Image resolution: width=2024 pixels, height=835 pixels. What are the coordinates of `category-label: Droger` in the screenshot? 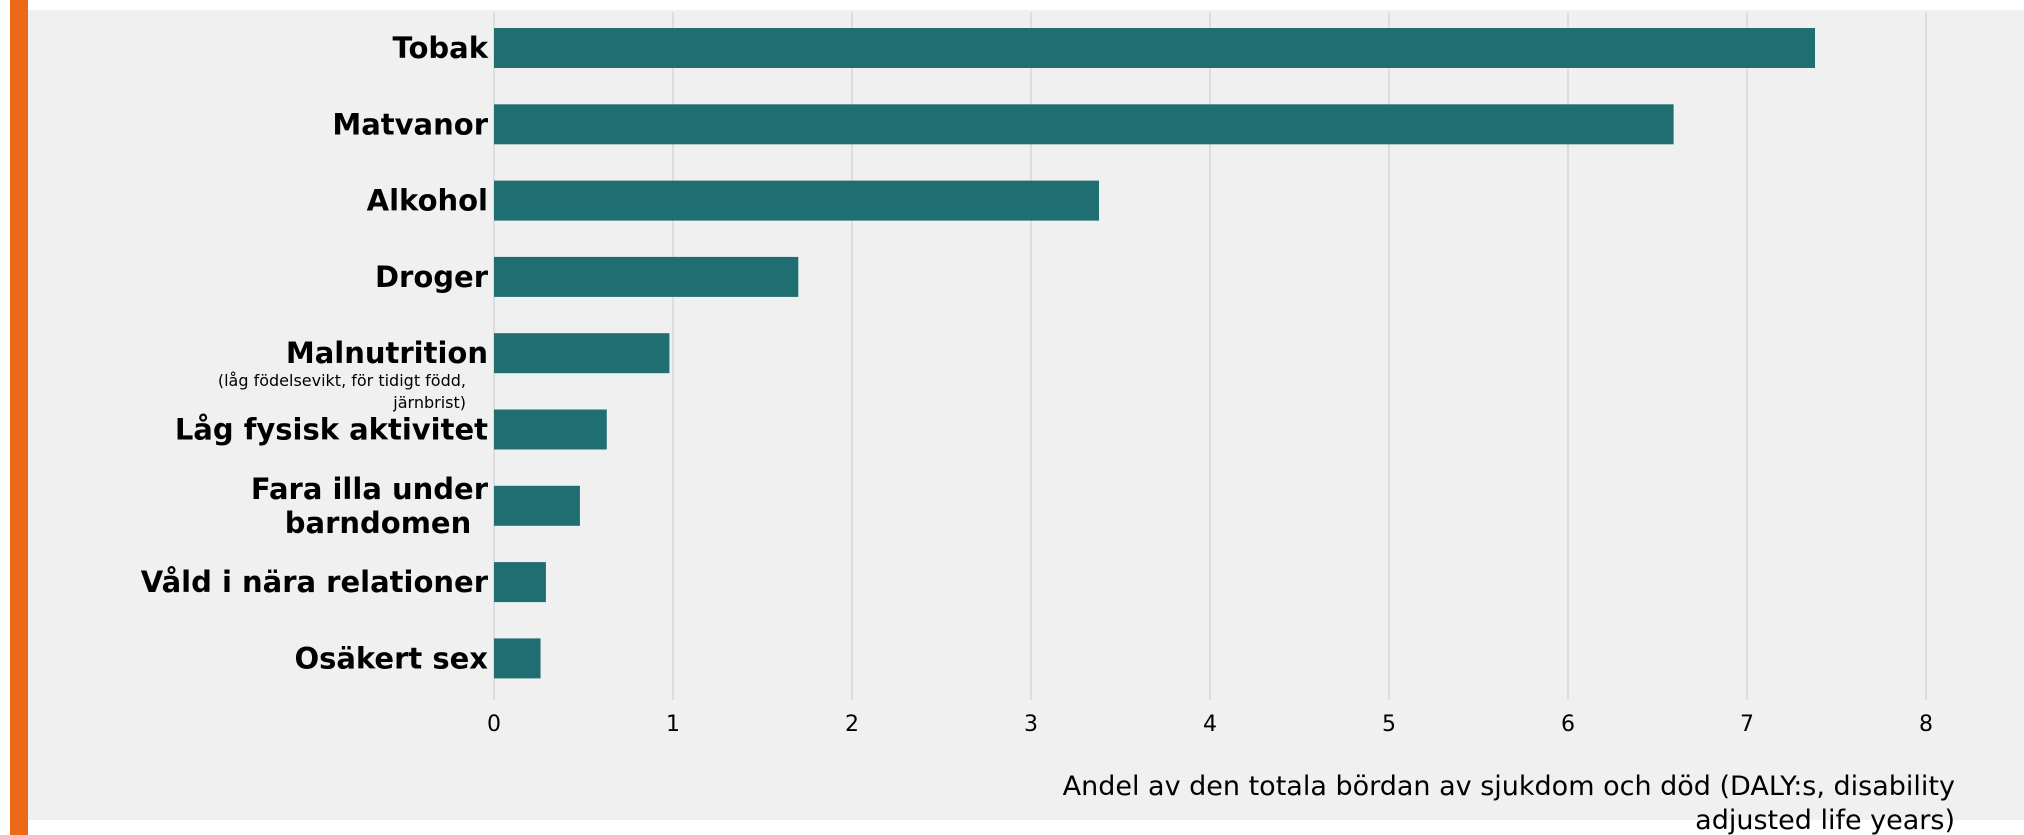 It's located at (432, 277).